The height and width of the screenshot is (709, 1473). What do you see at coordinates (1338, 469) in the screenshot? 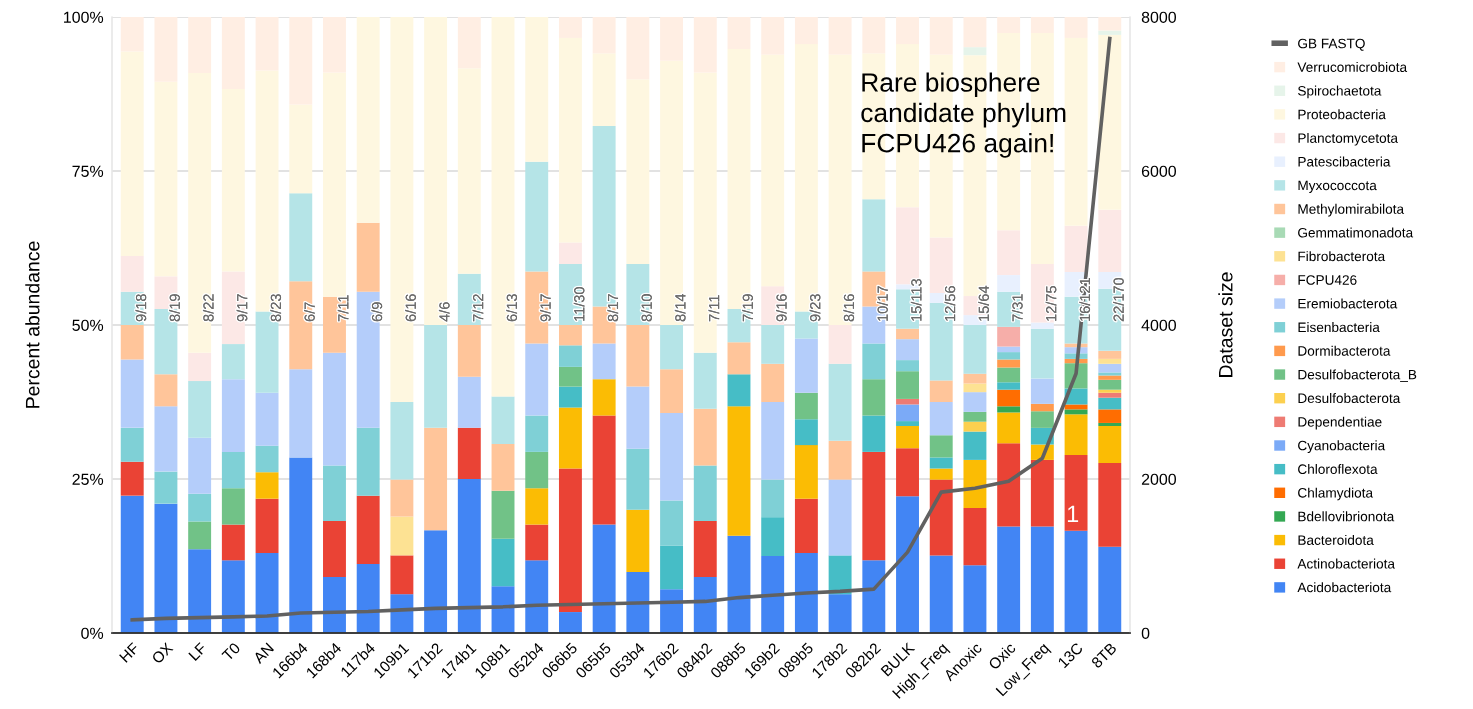
I see `legend-label: Chloroflexota` at bounding box center [1338, 469].